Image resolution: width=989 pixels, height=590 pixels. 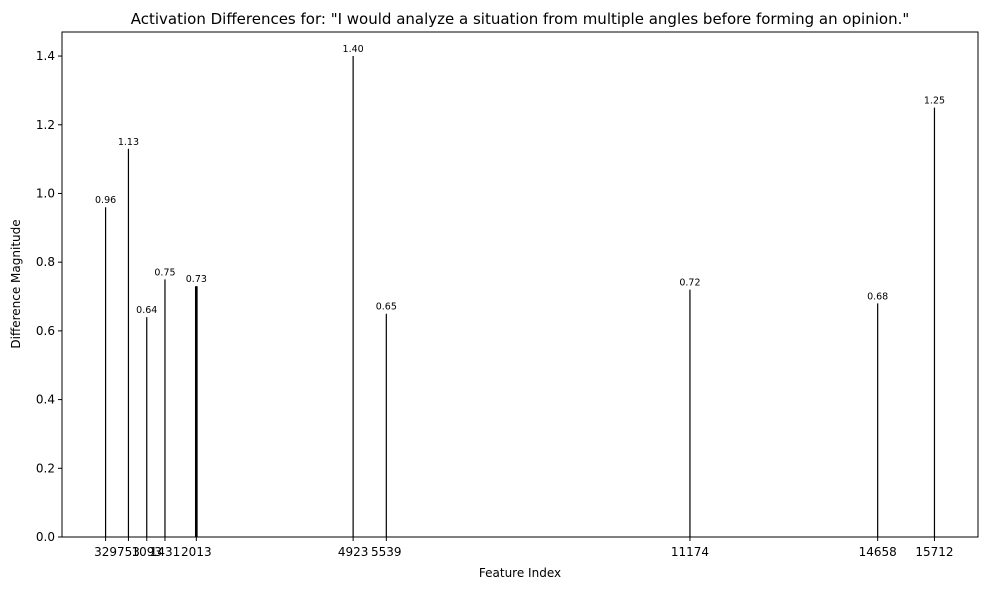 What do you see at coordinates (353, 49) in the screenshot?
I see `data-label: 1.40` at bounding box center [353, 49].